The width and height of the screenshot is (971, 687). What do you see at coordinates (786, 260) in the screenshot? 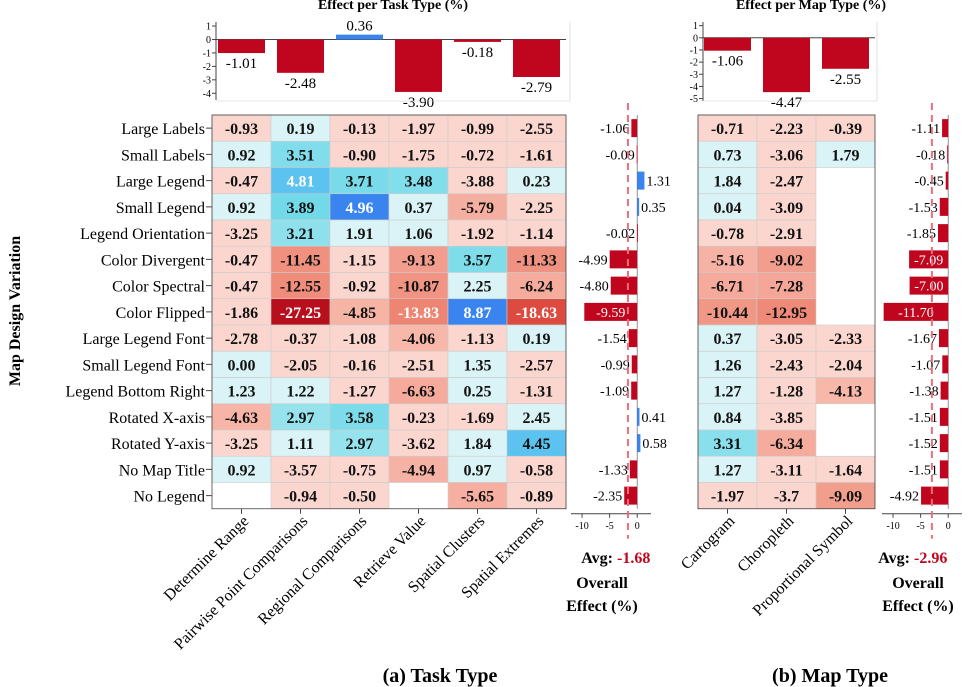
I see `map-heatmap-cell-label: -9.02` at bounding box center [786, 260].